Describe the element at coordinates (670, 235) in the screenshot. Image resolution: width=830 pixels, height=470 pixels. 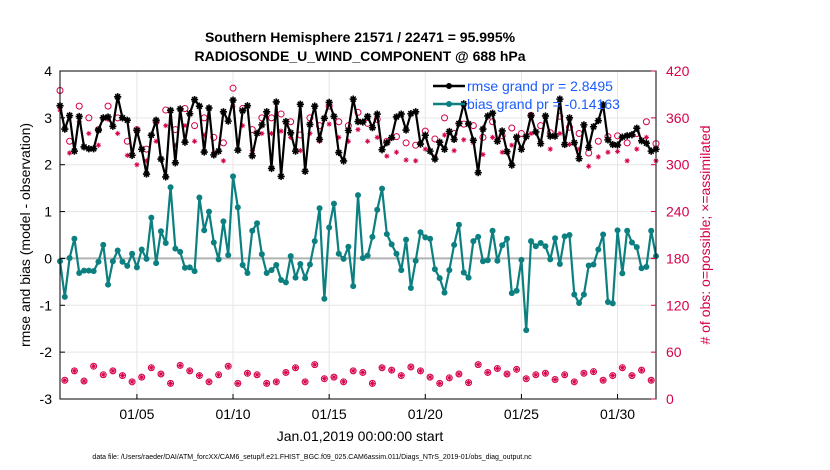
I see `right-axis-ticks: 0 60 120 180 240 300 360 420` at that location.